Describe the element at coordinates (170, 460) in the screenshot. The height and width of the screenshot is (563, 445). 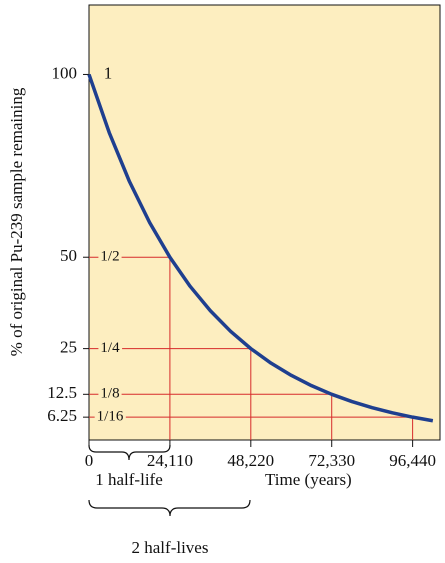
I see `x-tick-label: 24,110` at that location.